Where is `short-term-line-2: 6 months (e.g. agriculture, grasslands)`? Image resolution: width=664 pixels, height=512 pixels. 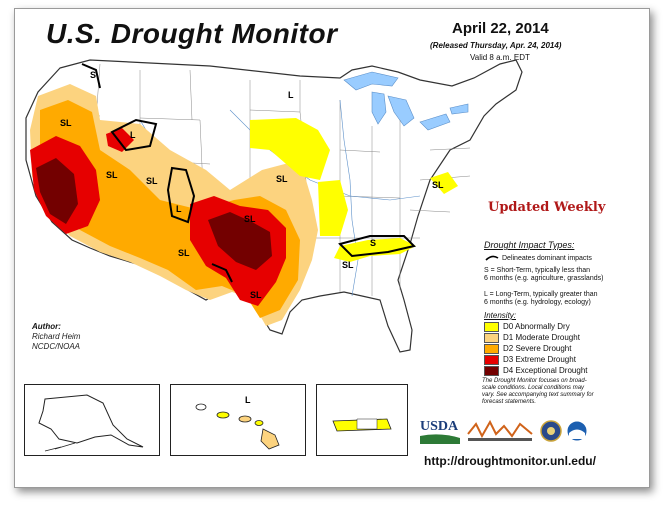
short-term-line-2: 6 months (e.g. agriculture, grasslands) is located at coordinates (544, 278).